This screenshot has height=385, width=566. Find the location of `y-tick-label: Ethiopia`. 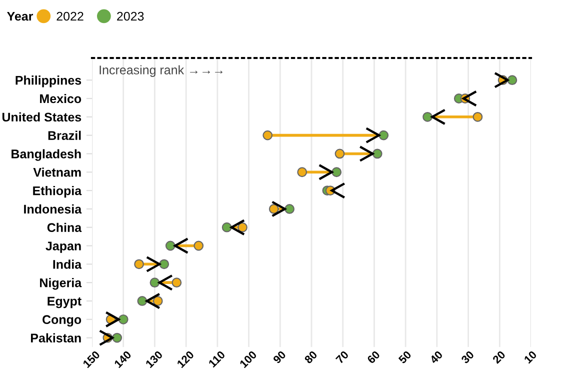

y-tick-label: Ethiopia is located at coordinates (57, 192).